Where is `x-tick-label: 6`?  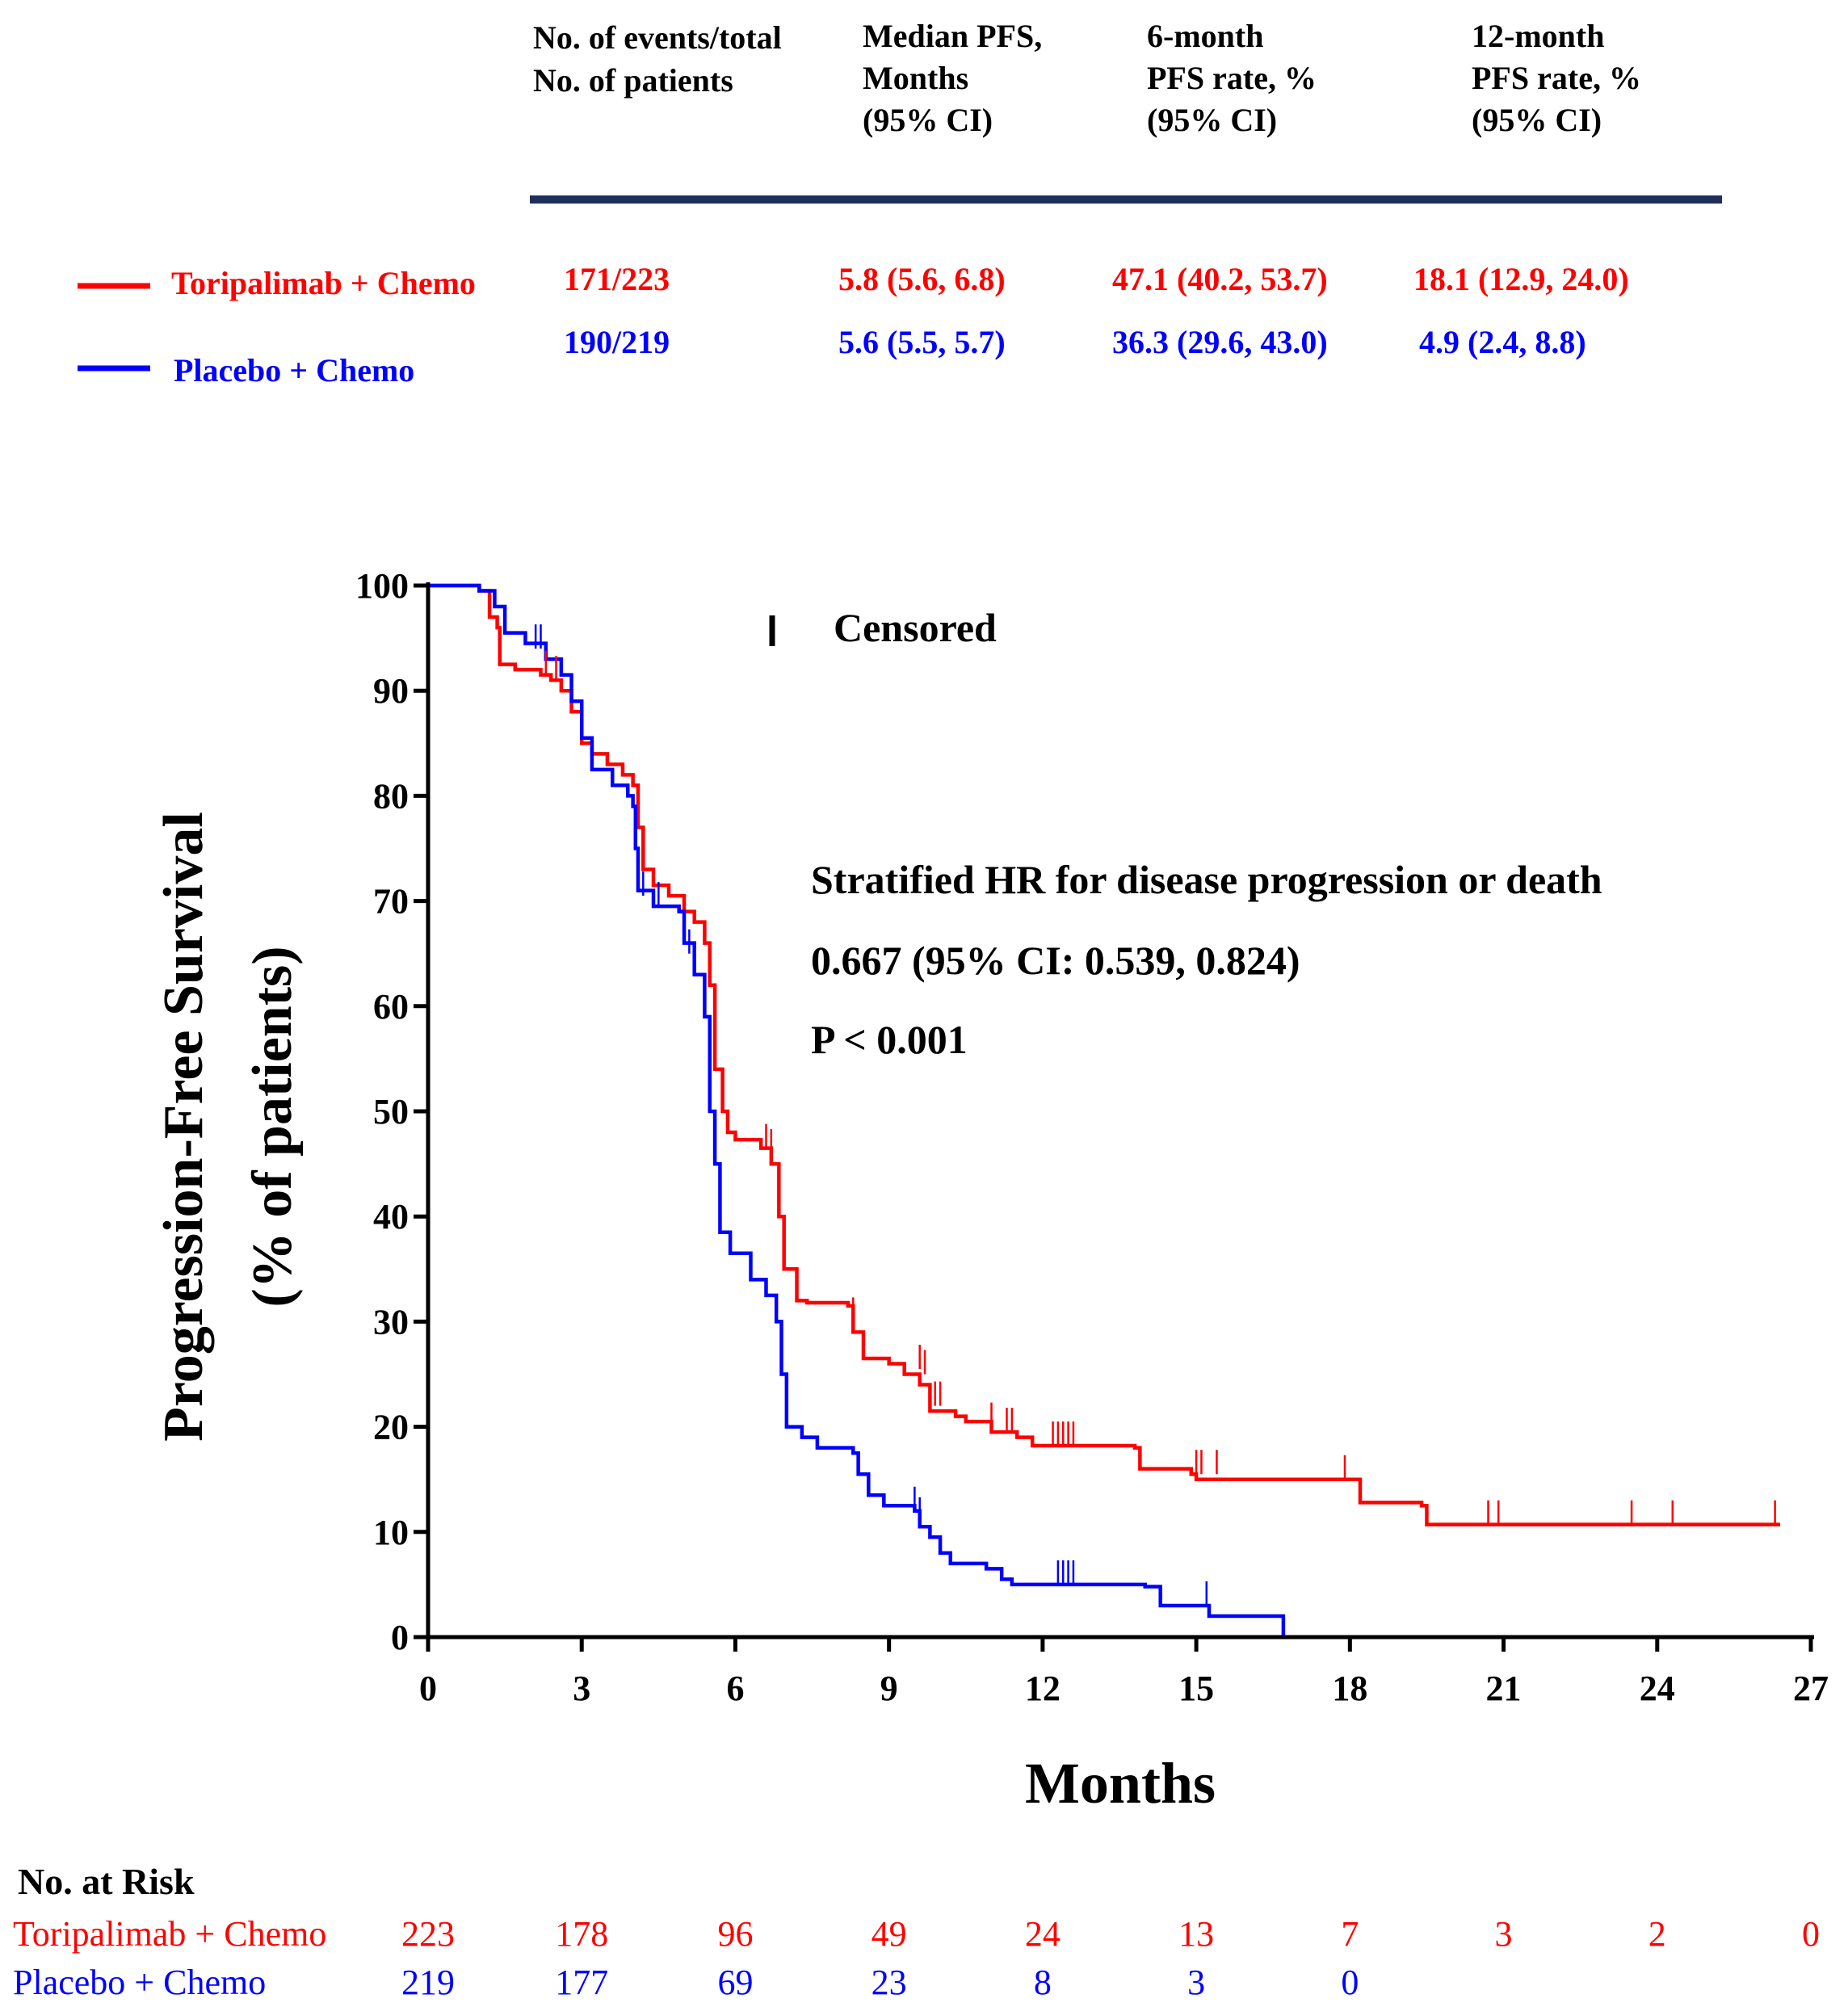 x-tick-label: 6 is located at coordinates (735, 1689).